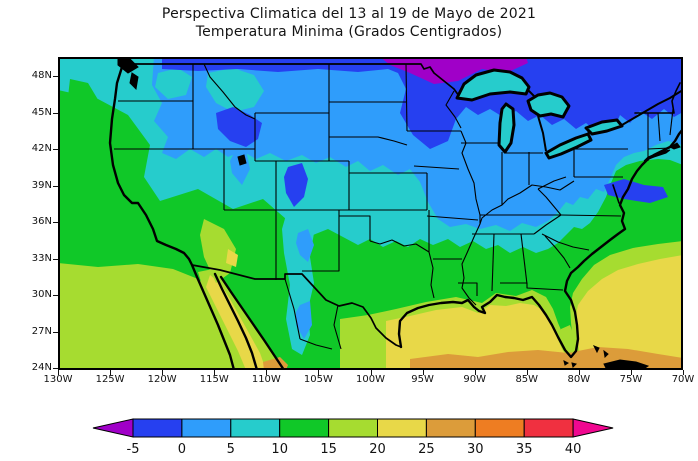 The image size is (698, 461). I want to click on temperature-colorbar: -5 0 5 10 15 20 25 30 35 40, so click(349, 437).